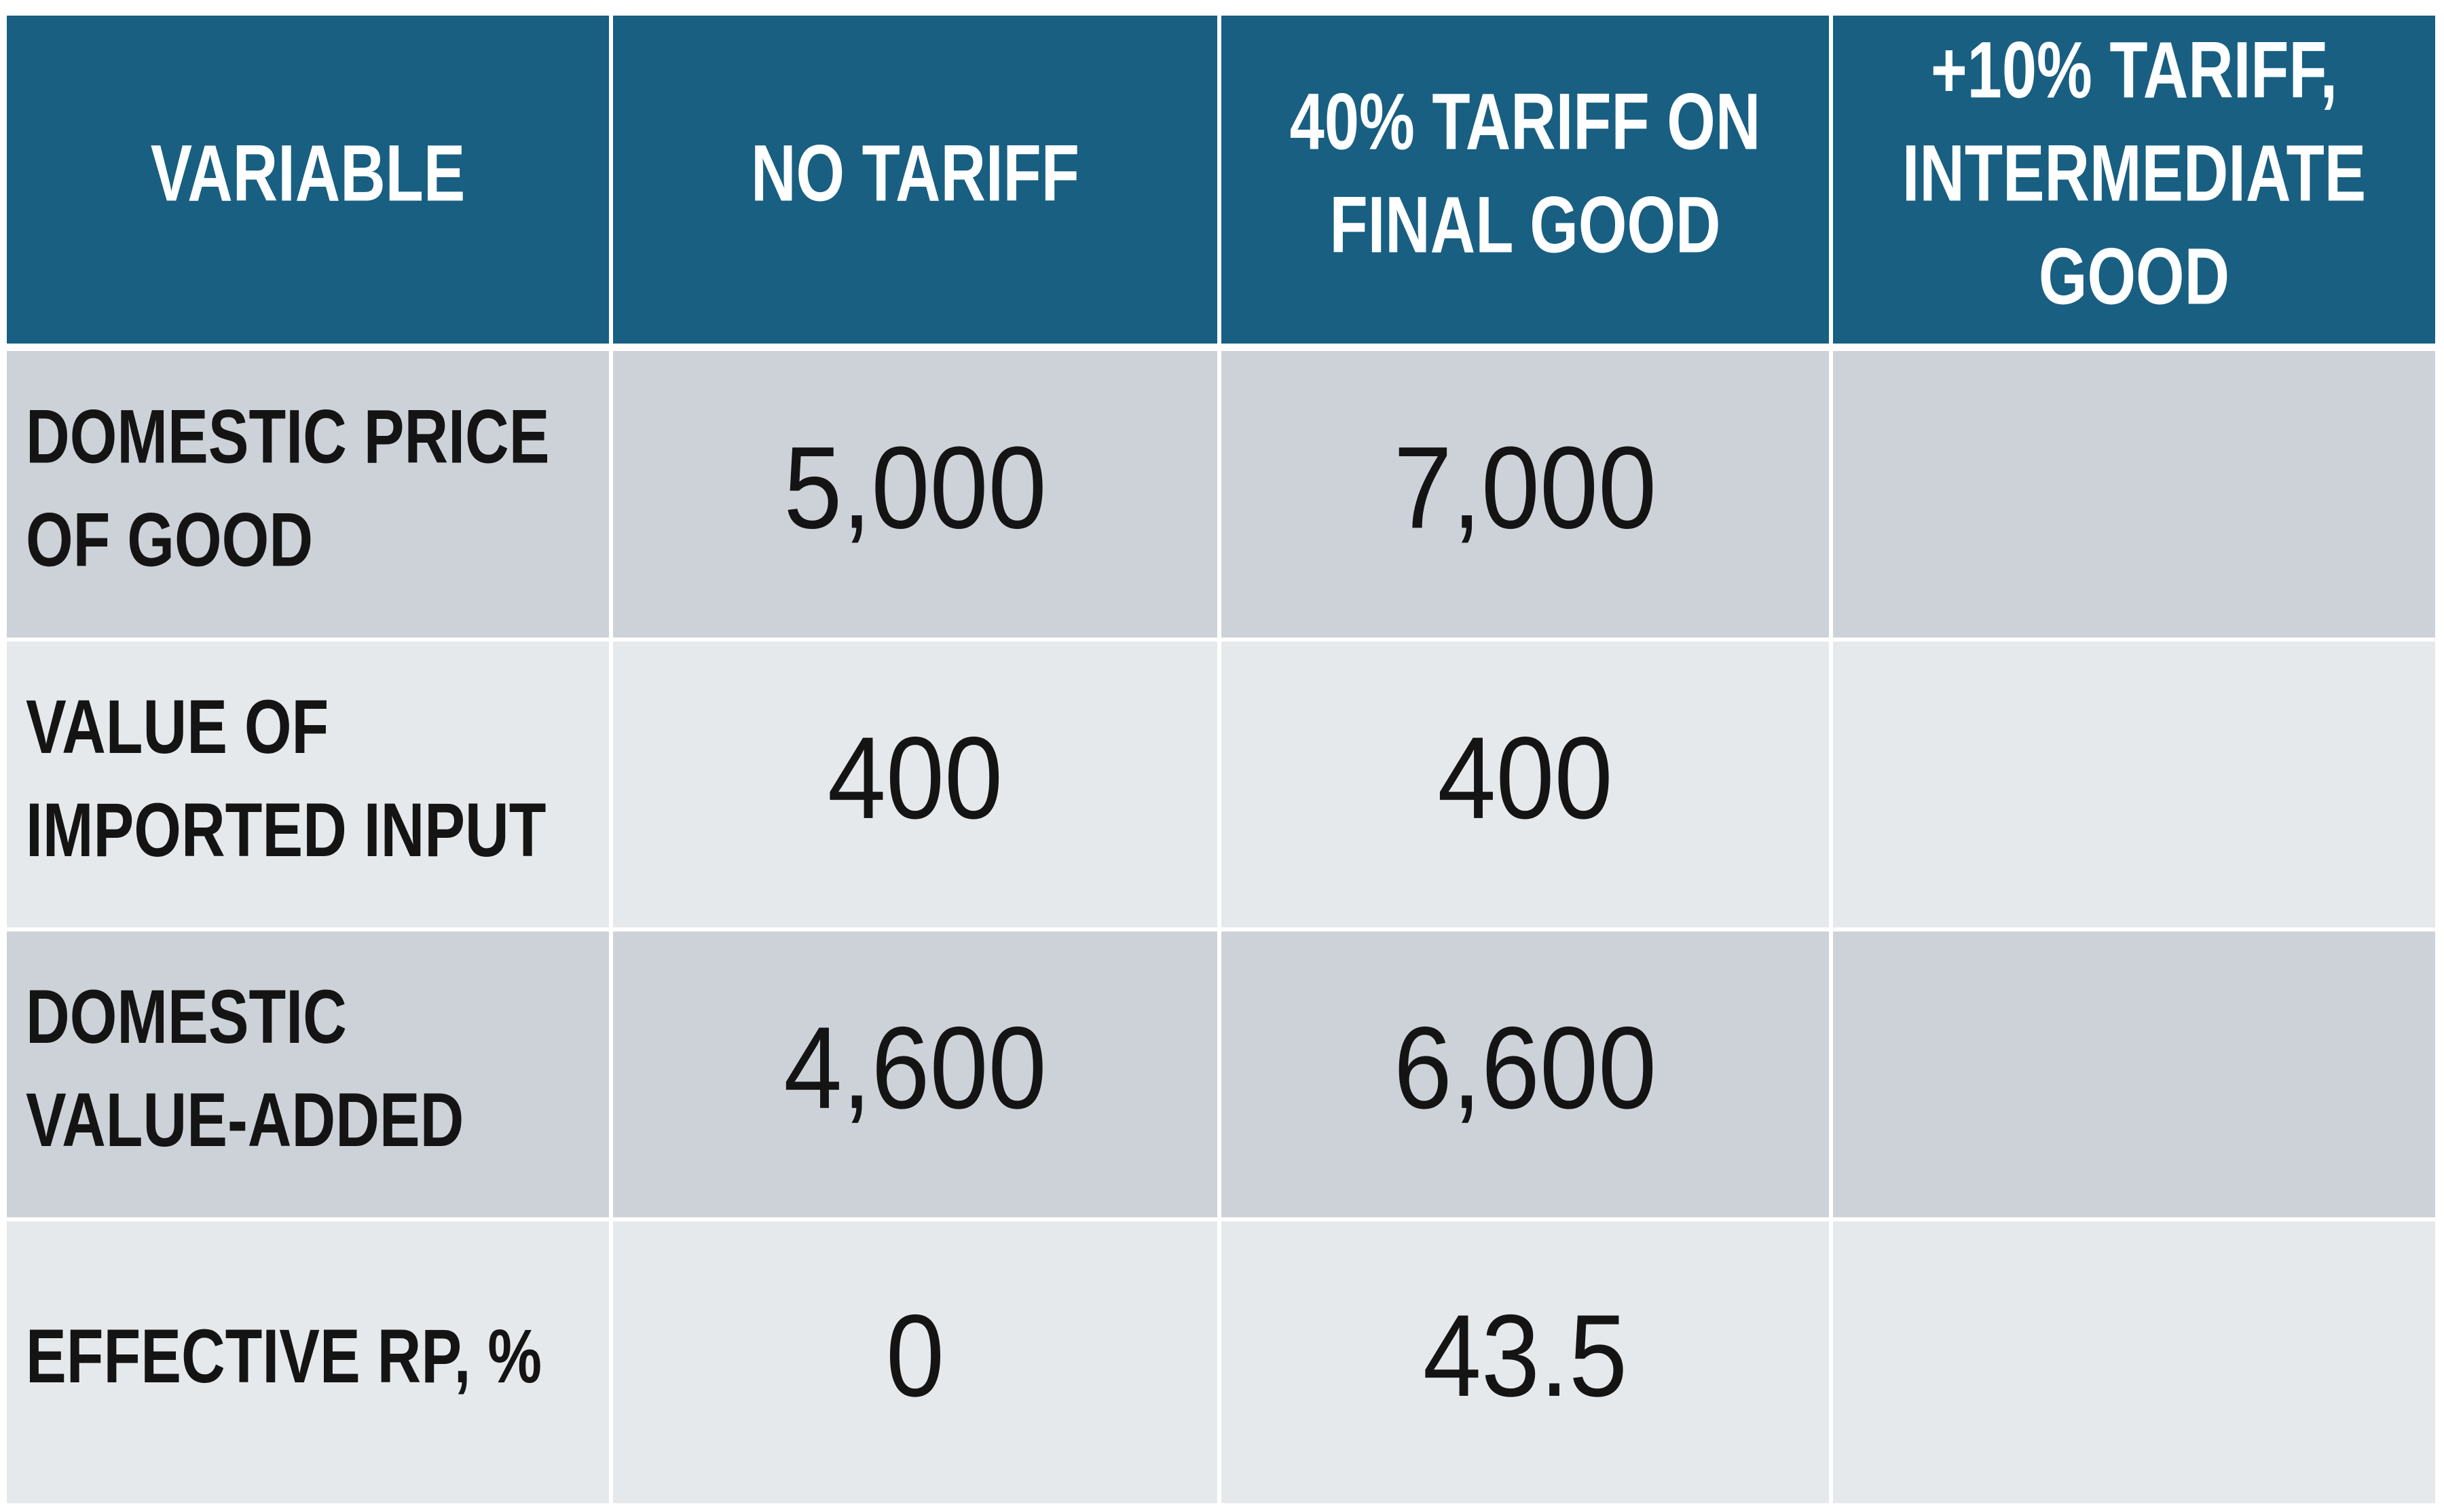 Image resolution: width=2444 pixels, height=1512 pixels. Describe the element at coordinates (2134, 70) in the screenshot. I see `header-text: +10% TARIFF,` at that location.